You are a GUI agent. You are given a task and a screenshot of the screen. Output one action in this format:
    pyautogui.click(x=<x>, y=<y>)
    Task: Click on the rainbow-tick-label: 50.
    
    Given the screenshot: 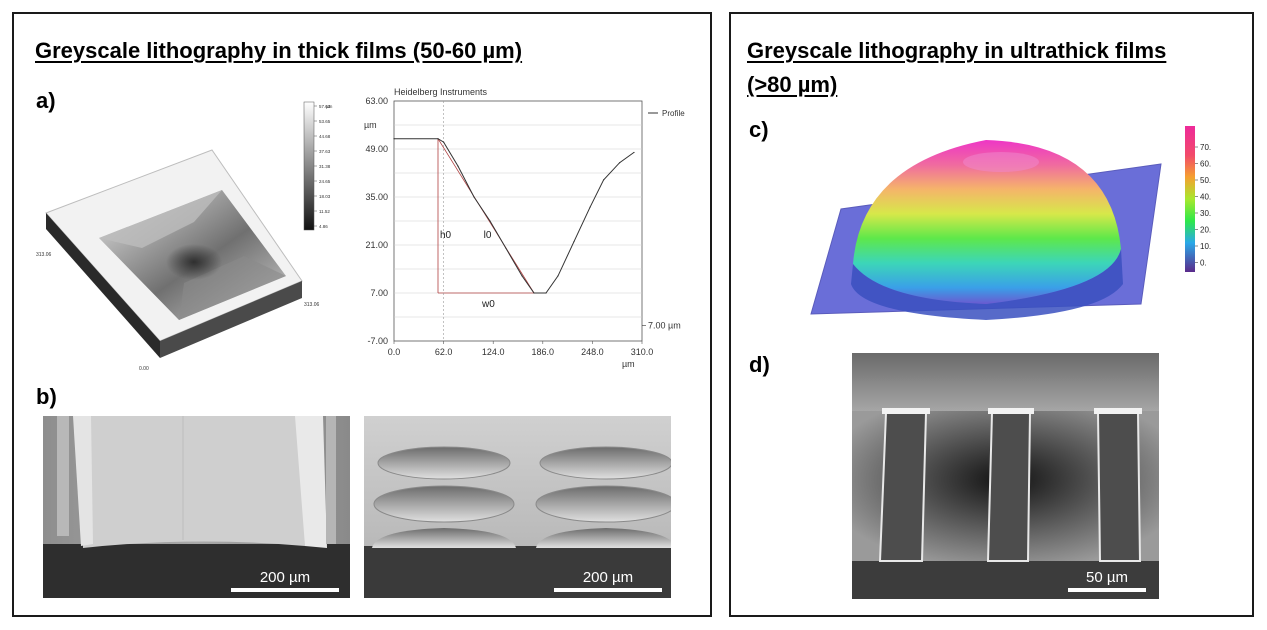 What is the action you would take?
    pyautogui.click(x=1205, y=180)
    